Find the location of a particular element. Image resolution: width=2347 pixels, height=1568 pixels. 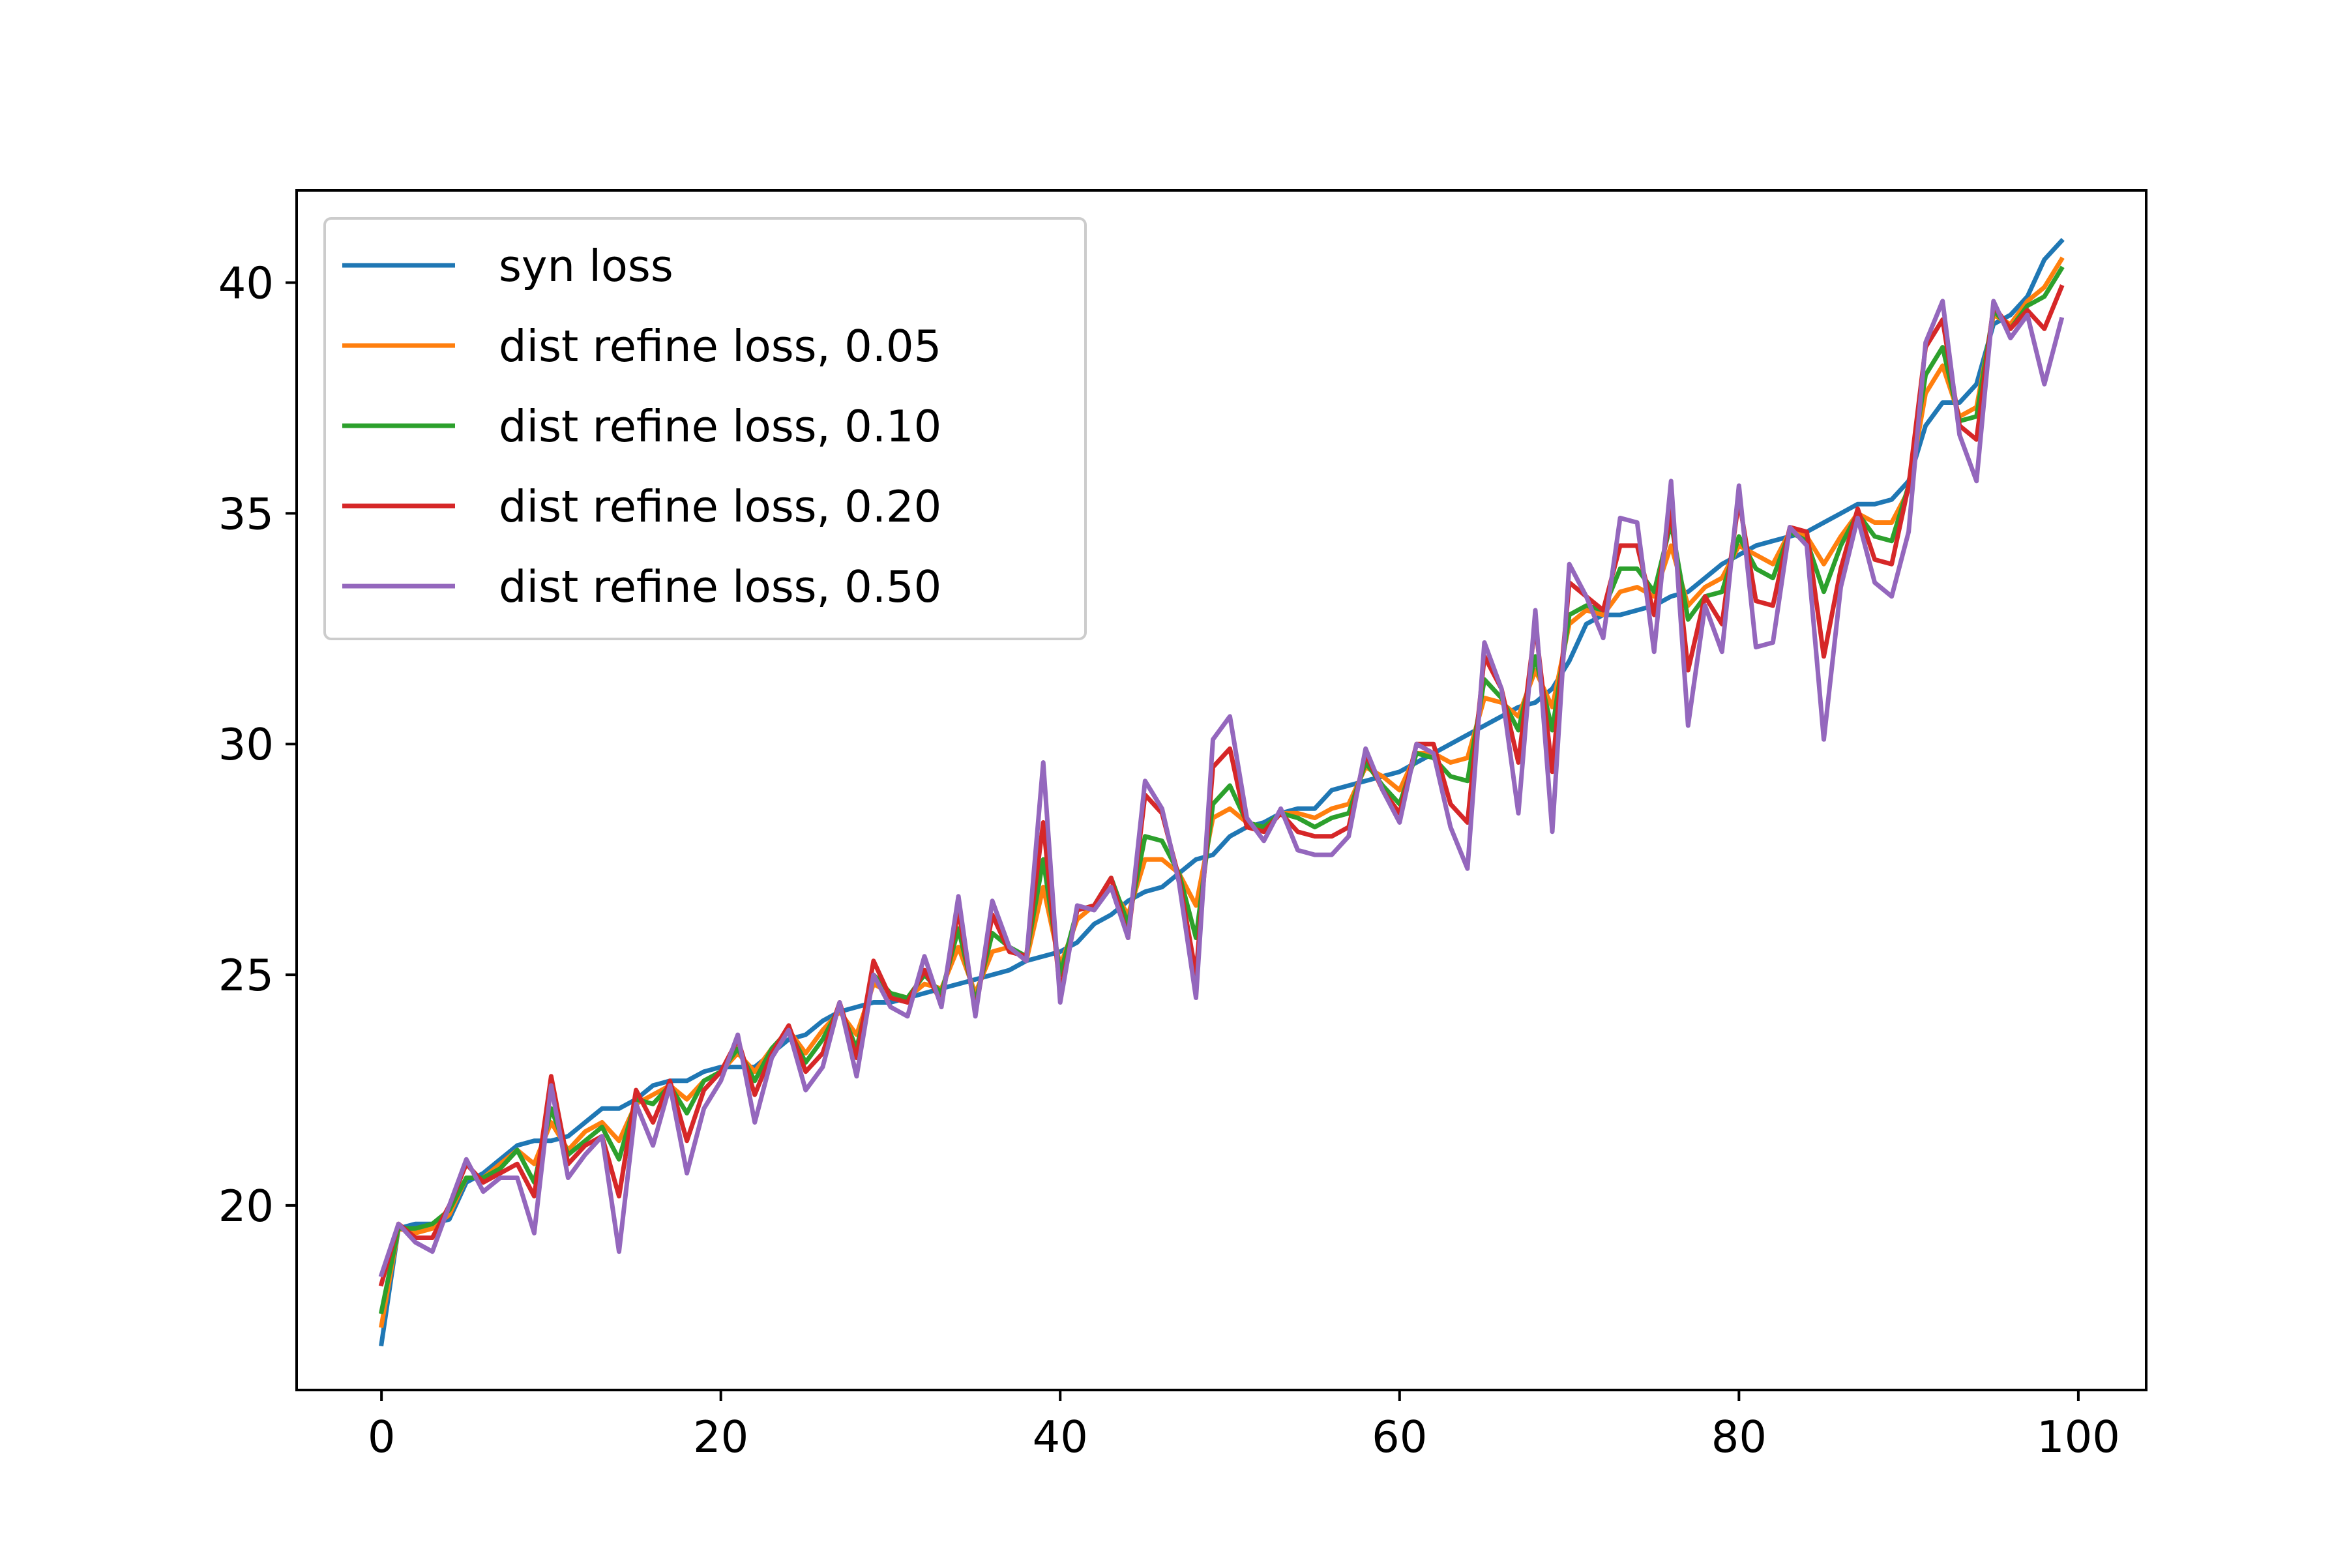

x-tick-label-2: 40 is located at coordinates (1060, 1437).